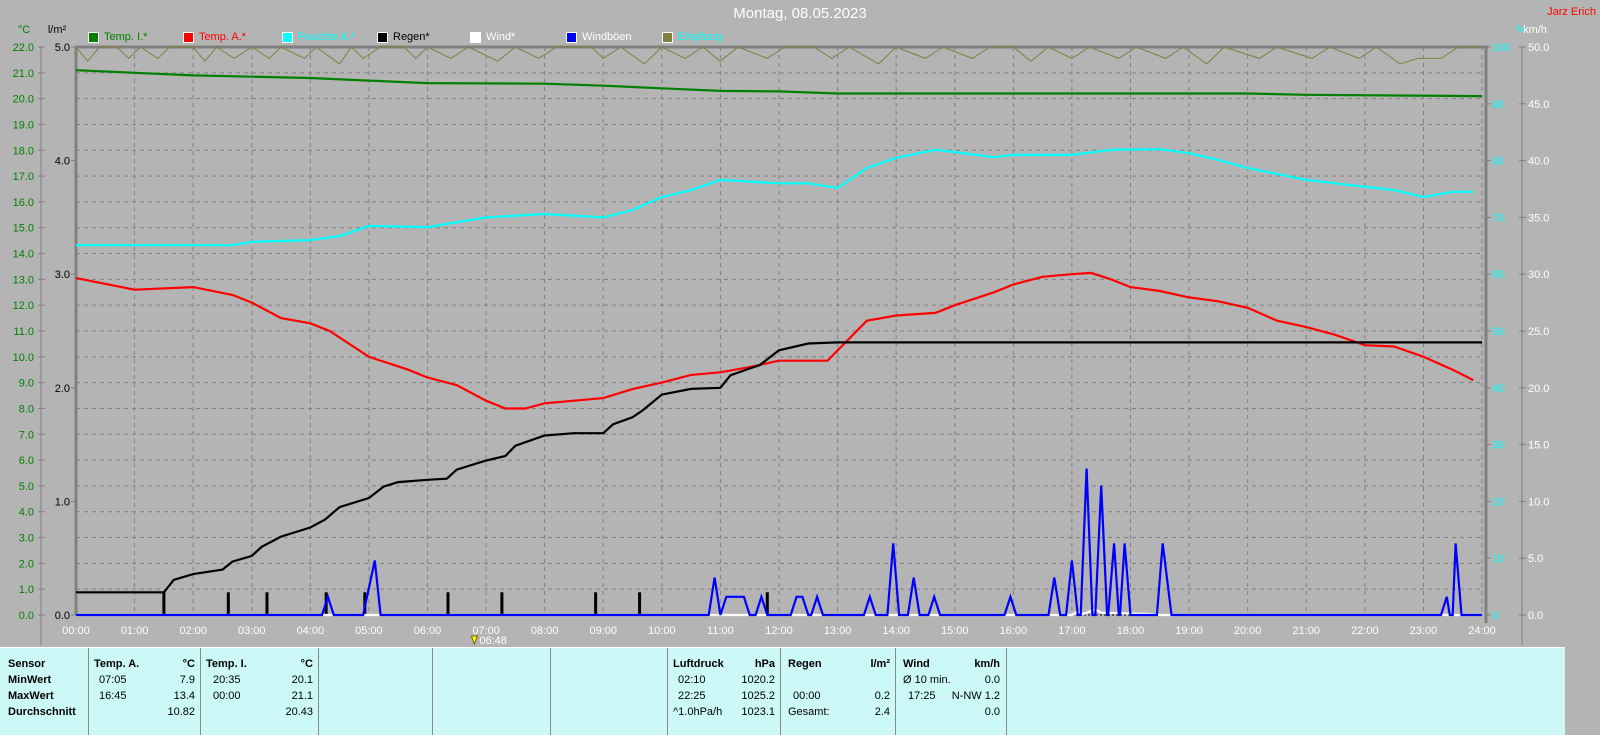  What do you see at coordinates (764, 664) in the screenshot?
I see `pressure-unit: hPa` at bounding box center [764, 664].